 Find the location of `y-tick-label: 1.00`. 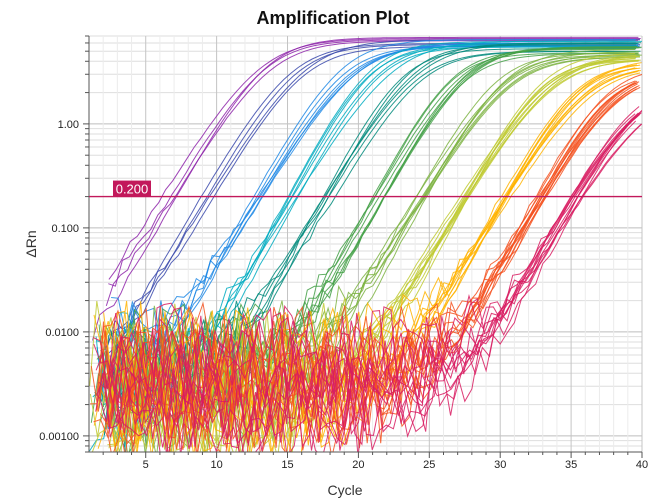

y-tick-label: 1.00 is located at coordinates (68, 125).